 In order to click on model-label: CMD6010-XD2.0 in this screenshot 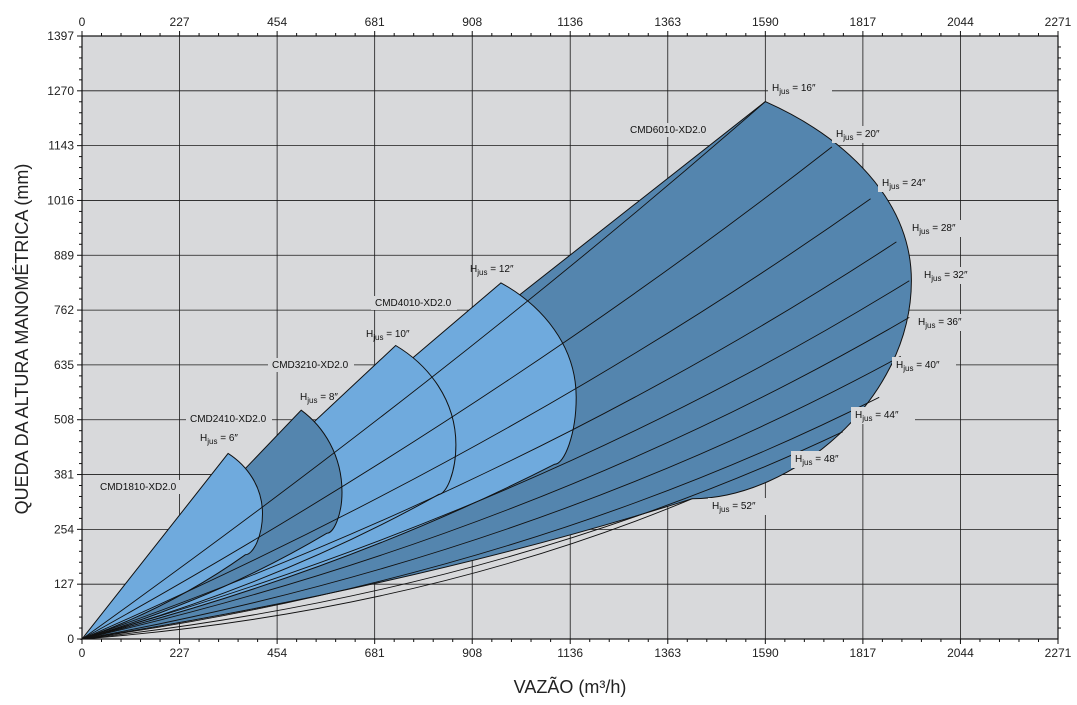, I will do `click(668, 130)`.